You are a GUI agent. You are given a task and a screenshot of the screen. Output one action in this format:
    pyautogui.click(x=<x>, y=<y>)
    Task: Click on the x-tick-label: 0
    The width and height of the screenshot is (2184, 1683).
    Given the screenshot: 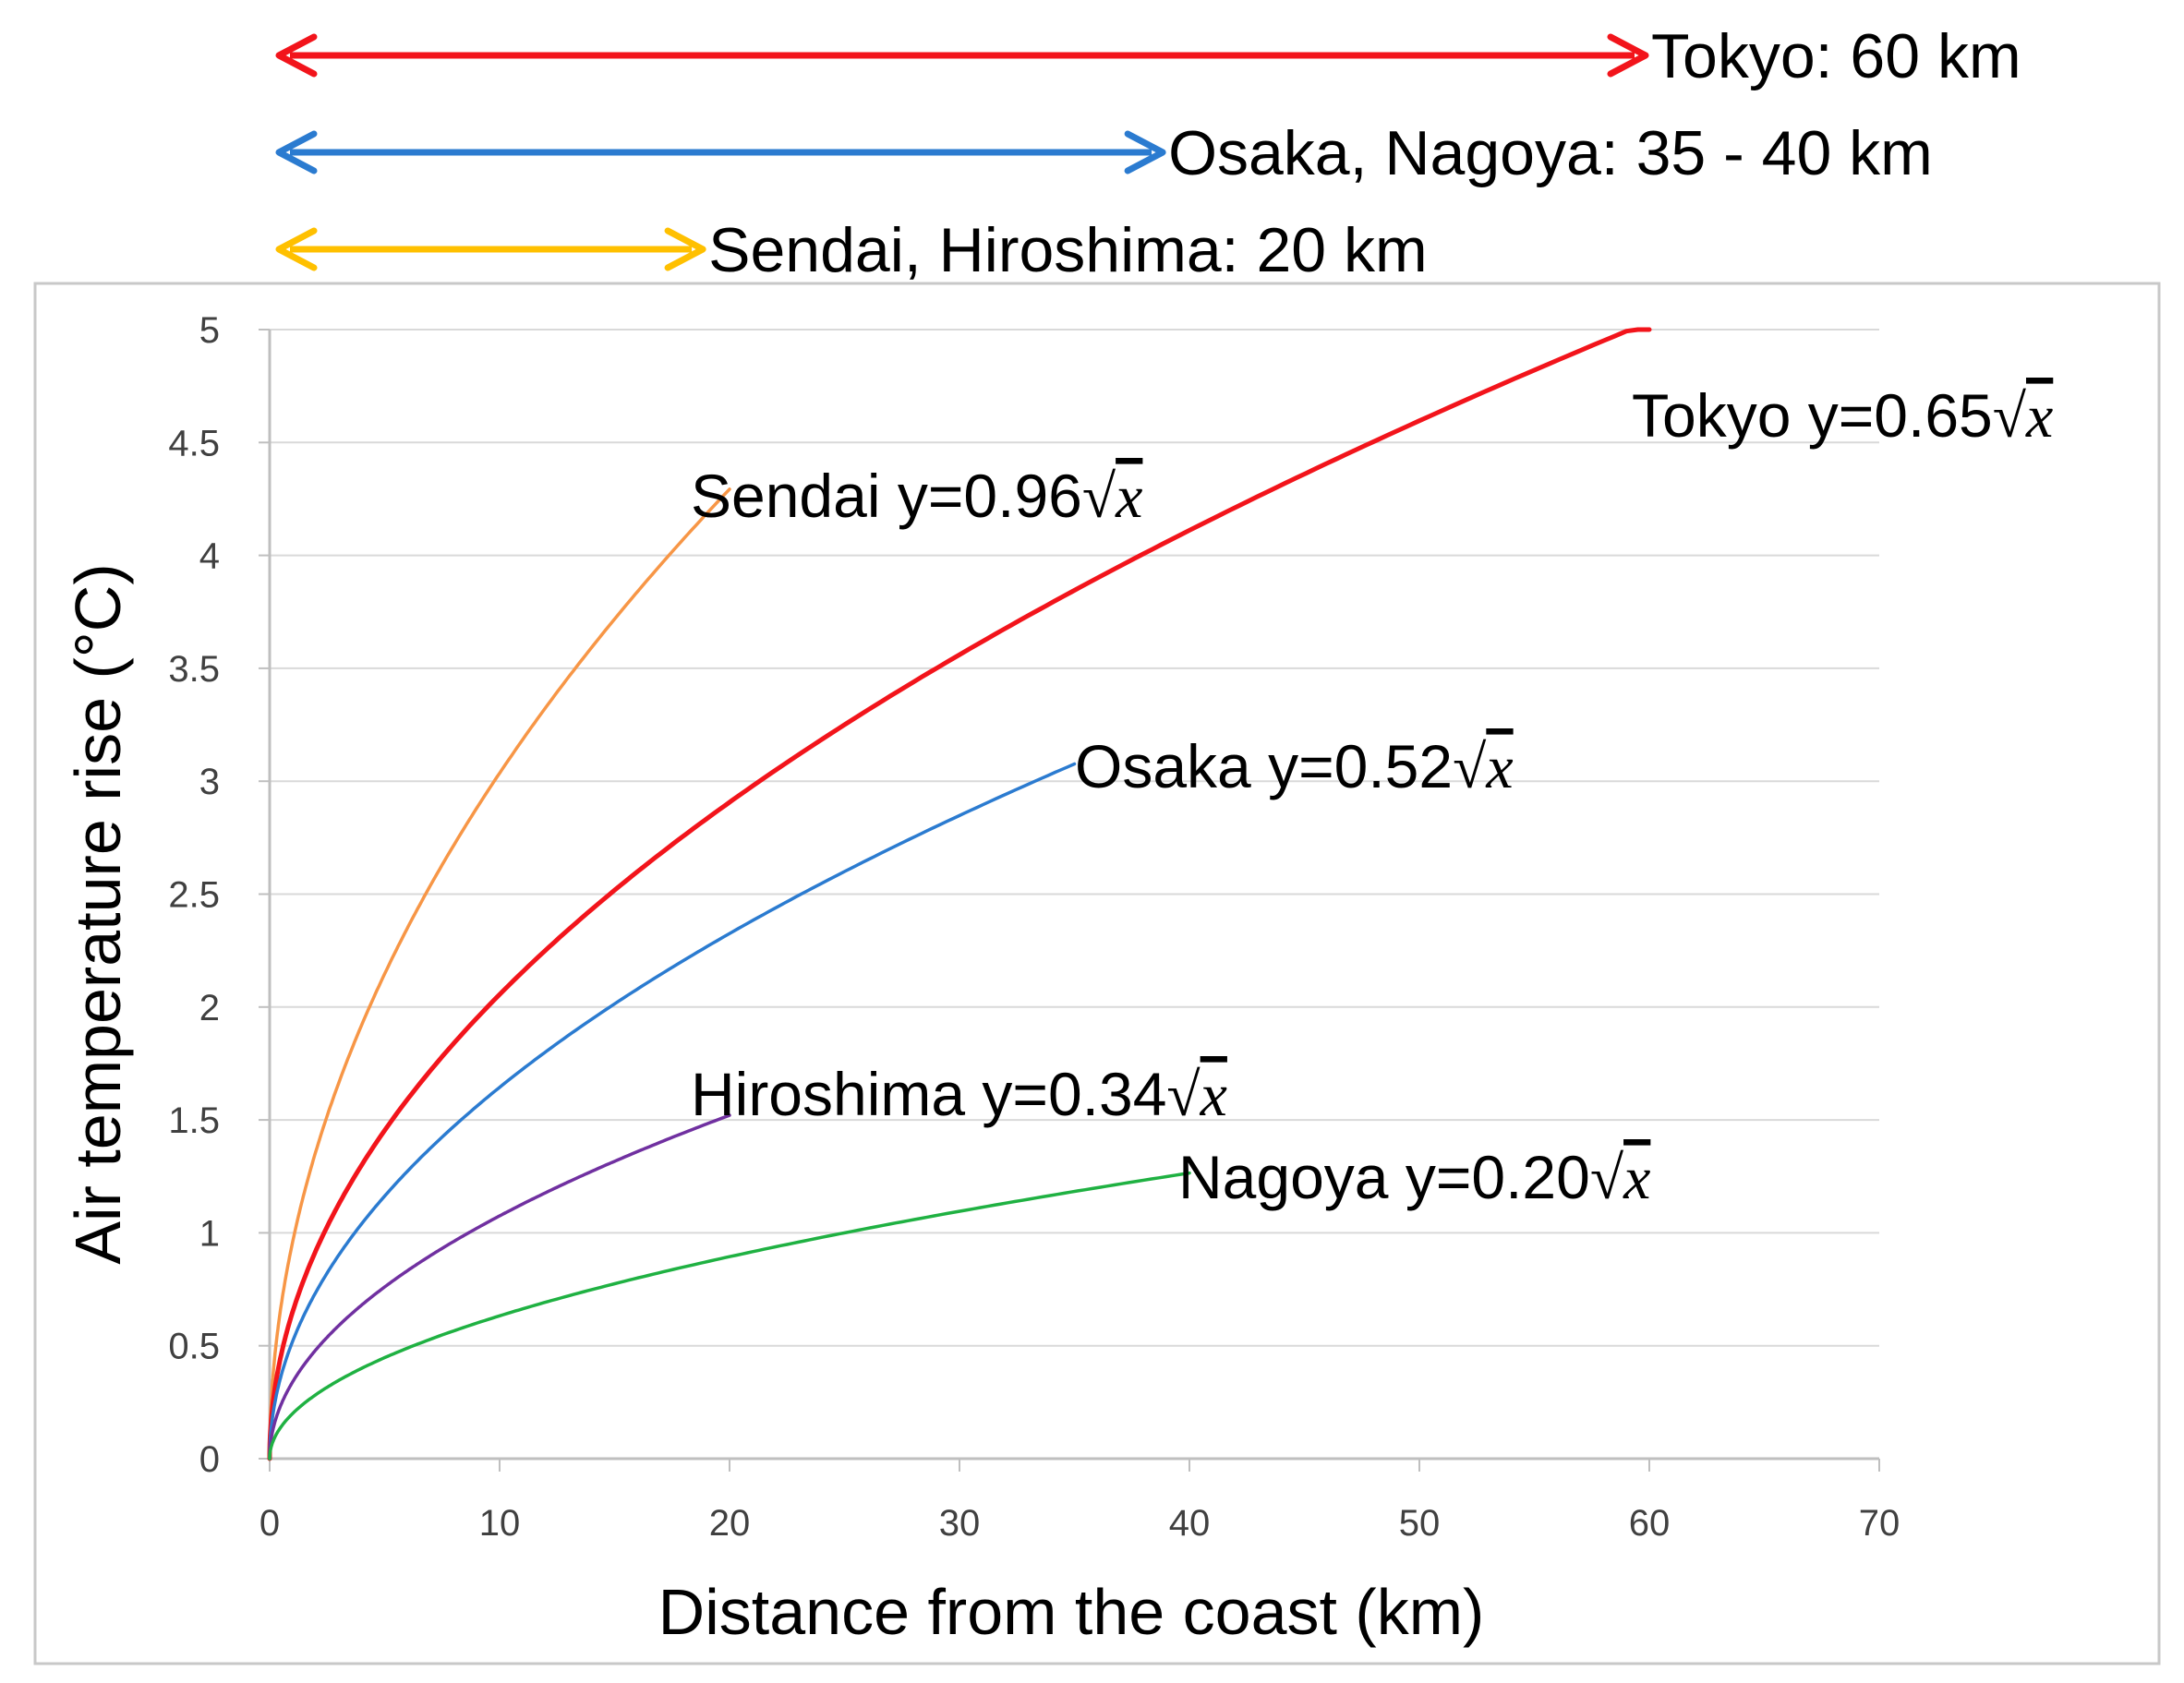 What is the action you would take?
    pyautogui.click(x=269, y=1523)
    